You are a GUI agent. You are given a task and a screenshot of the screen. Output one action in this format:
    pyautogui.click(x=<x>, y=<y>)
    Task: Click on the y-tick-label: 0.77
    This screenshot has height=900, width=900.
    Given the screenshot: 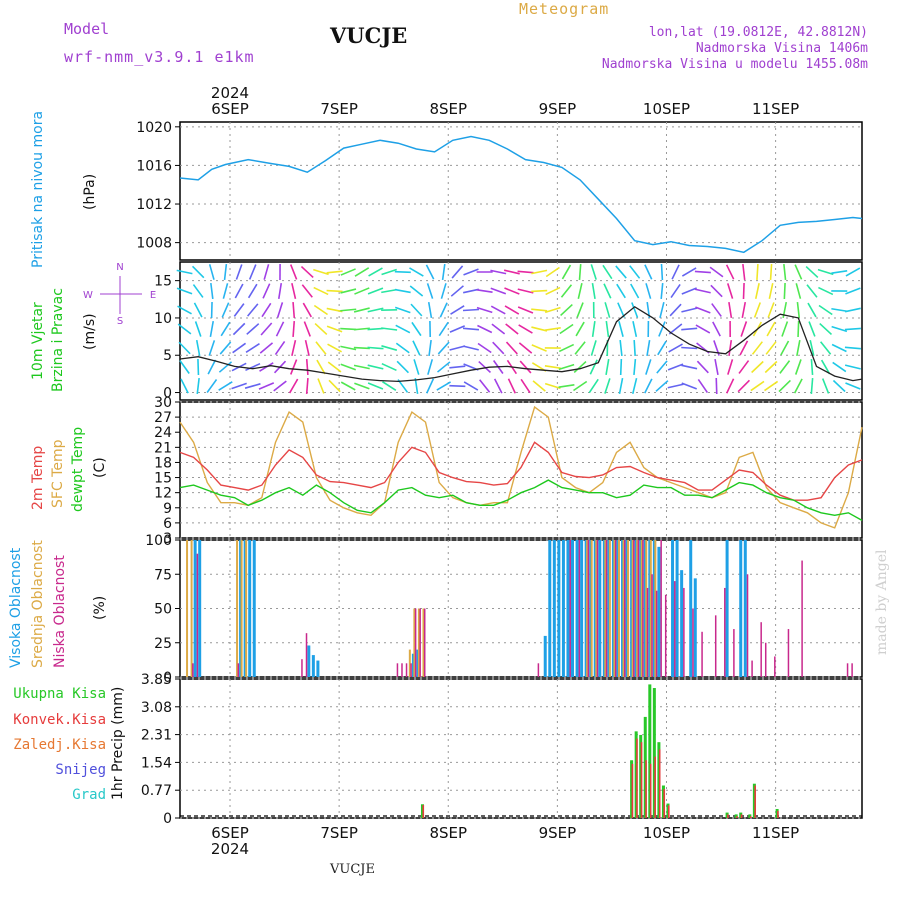 What is the action you would take?
    pyautogui.click(x=156, y=791)
    